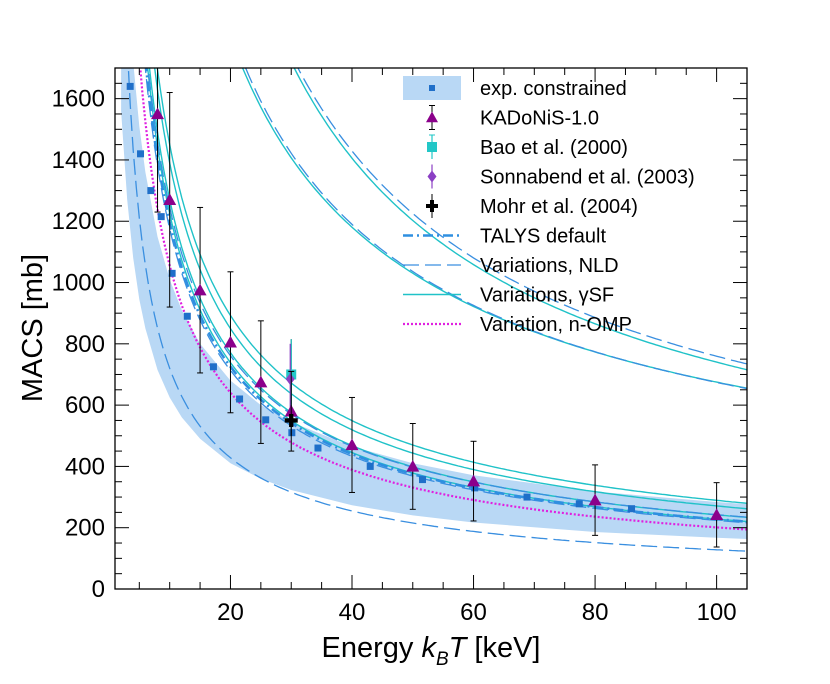  What do you see at coordinates (556, 325) in the screenshot?
I see `legend-label-omp: Variation, n-OMP` at bounding box center [556, 325].